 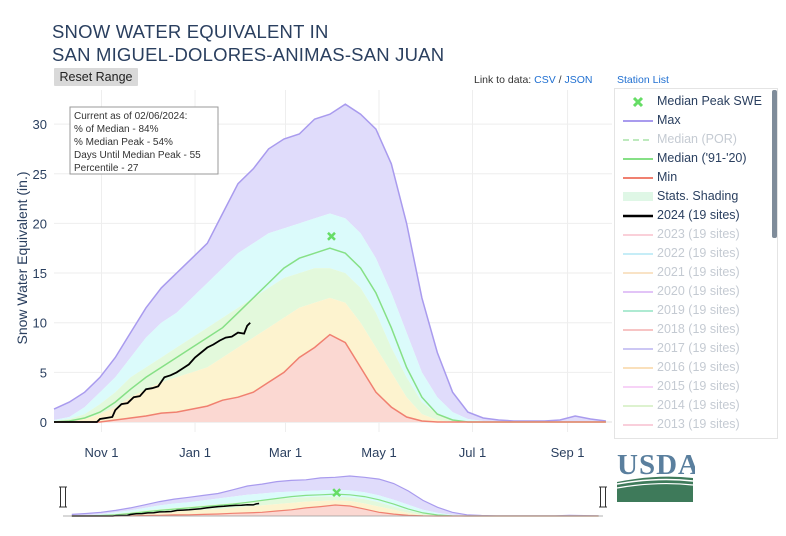 I want to click on legend-box-icon, so click(x=638, y=196).